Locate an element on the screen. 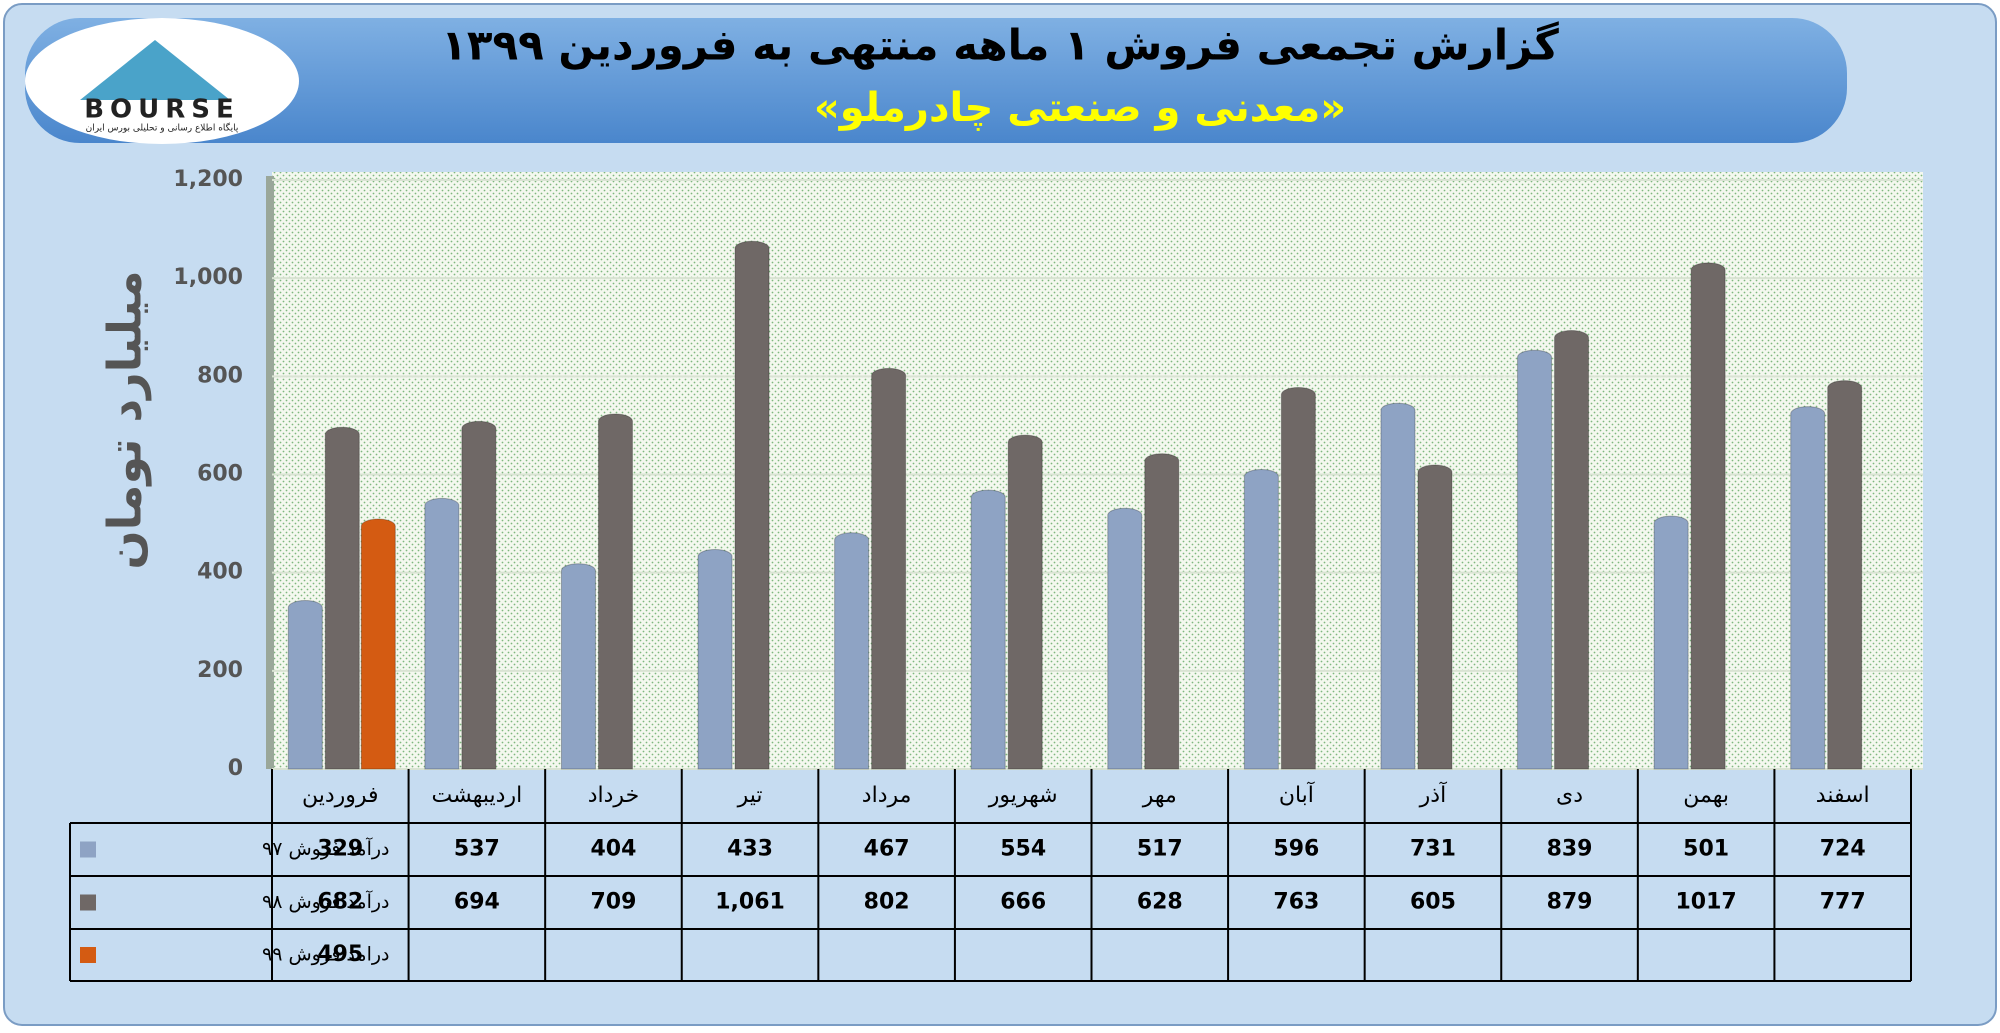 The height and width of the screenshot is (1033, 2000). data-label: 694 is located at coordinates (477, 902).